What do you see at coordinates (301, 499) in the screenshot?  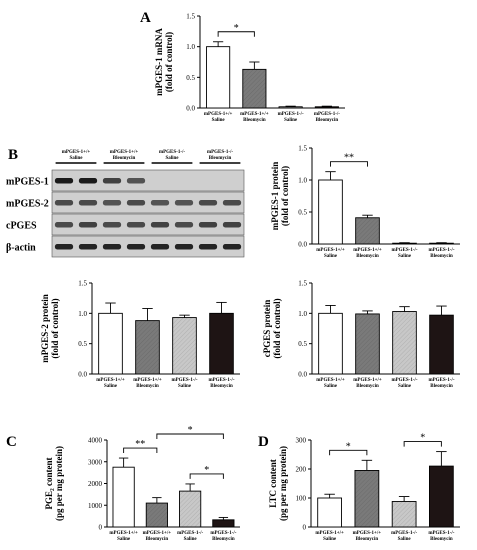 I see `y-tick-label: 100` at bounding box center [301, 499].